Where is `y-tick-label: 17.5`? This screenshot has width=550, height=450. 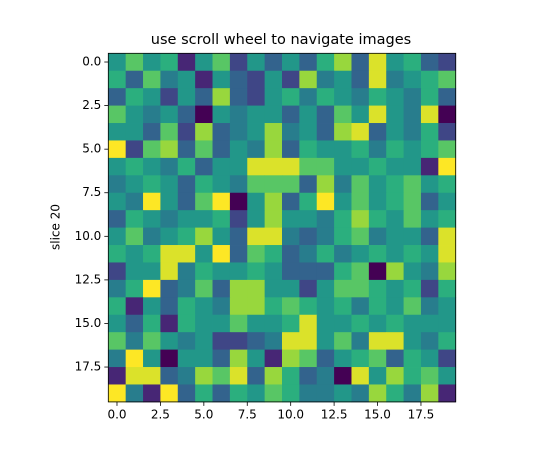 y-tick-label: 17.5 is located at coordinates (88, 367).